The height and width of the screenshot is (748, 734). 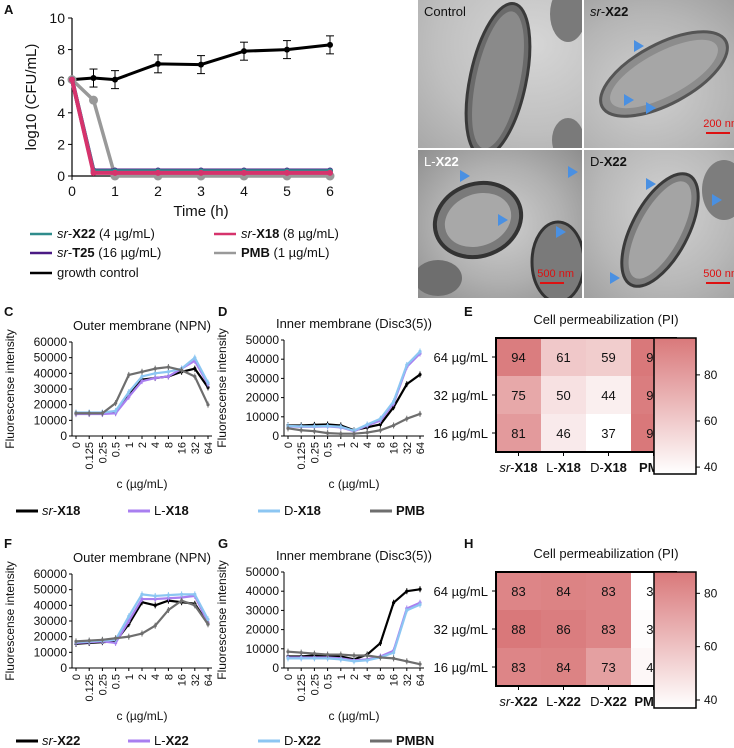 What do you see at coordinates (555, 274) in the screenshot?
I see `scale-label: 500 nm` at bounding box center [555, 274].